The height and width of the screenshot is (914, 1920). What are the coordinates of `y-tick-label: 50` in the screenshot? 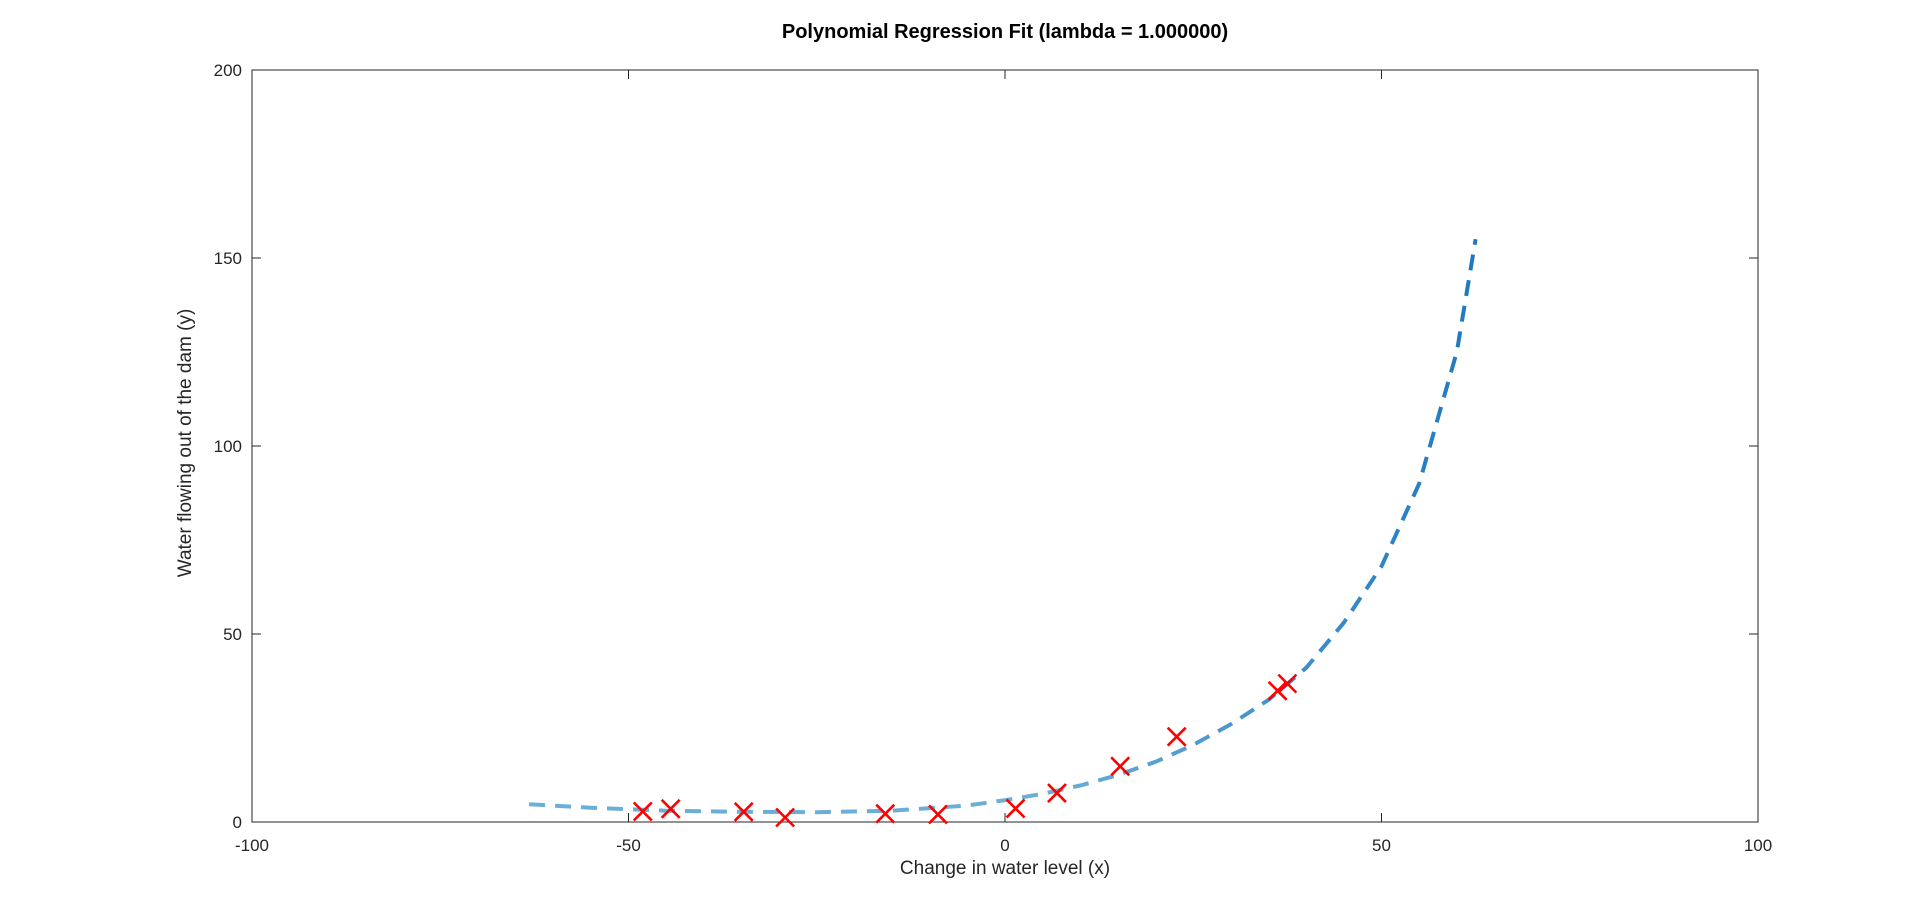 It's located at (232, 634).